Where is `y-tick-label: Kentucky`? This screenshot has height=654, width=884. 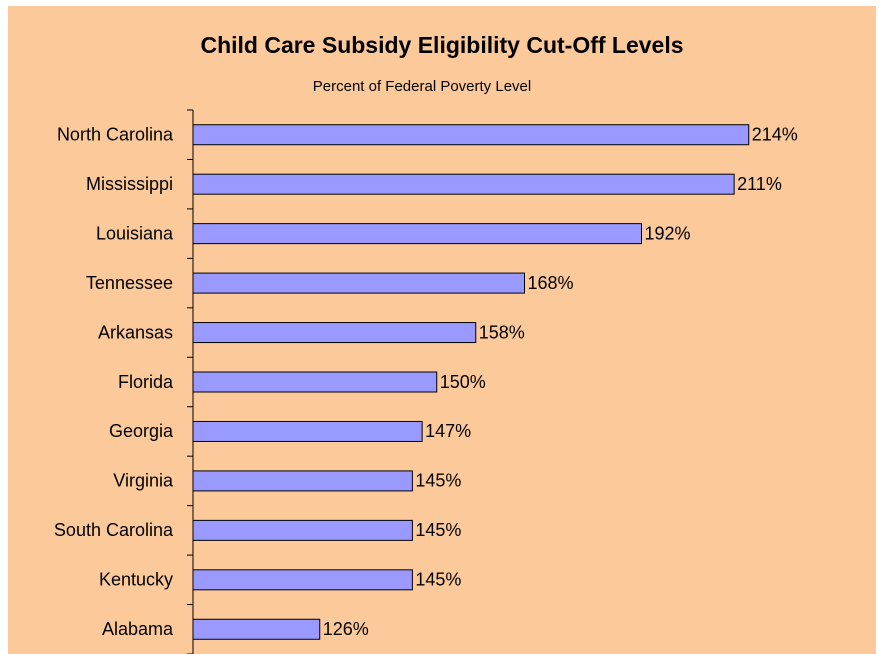 y-tick-label: Kentucky is located at coordinates (136, 580).